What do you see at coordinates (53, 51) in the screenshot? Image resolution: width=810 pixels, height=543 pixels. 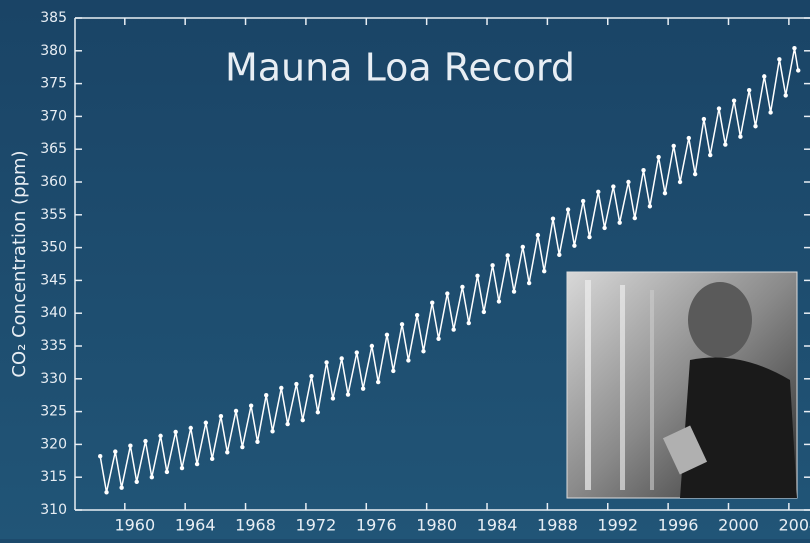 I see `y-tick-label: 380` at bounding box center [53, 51].